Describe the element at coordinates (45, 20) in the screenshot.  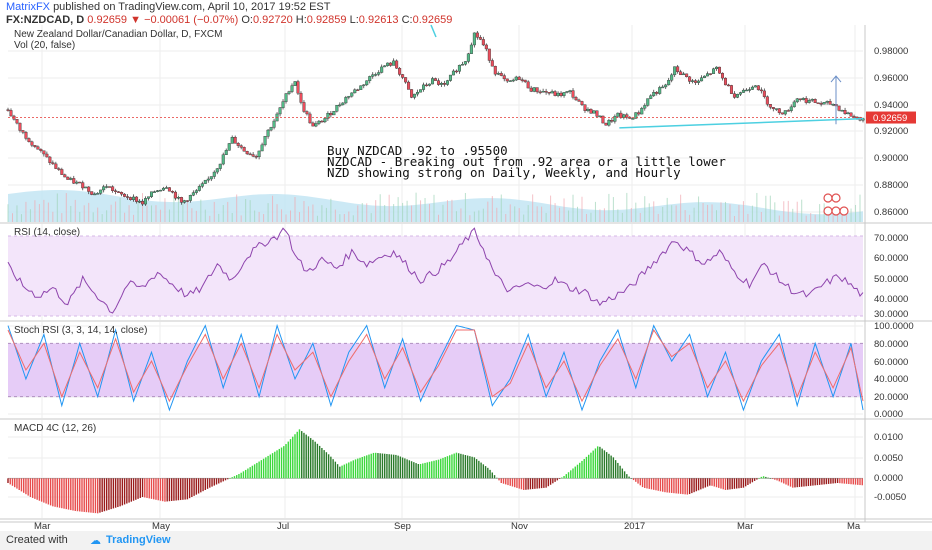
I see `symbol-label: FX:NZDCAD, D` at that location.